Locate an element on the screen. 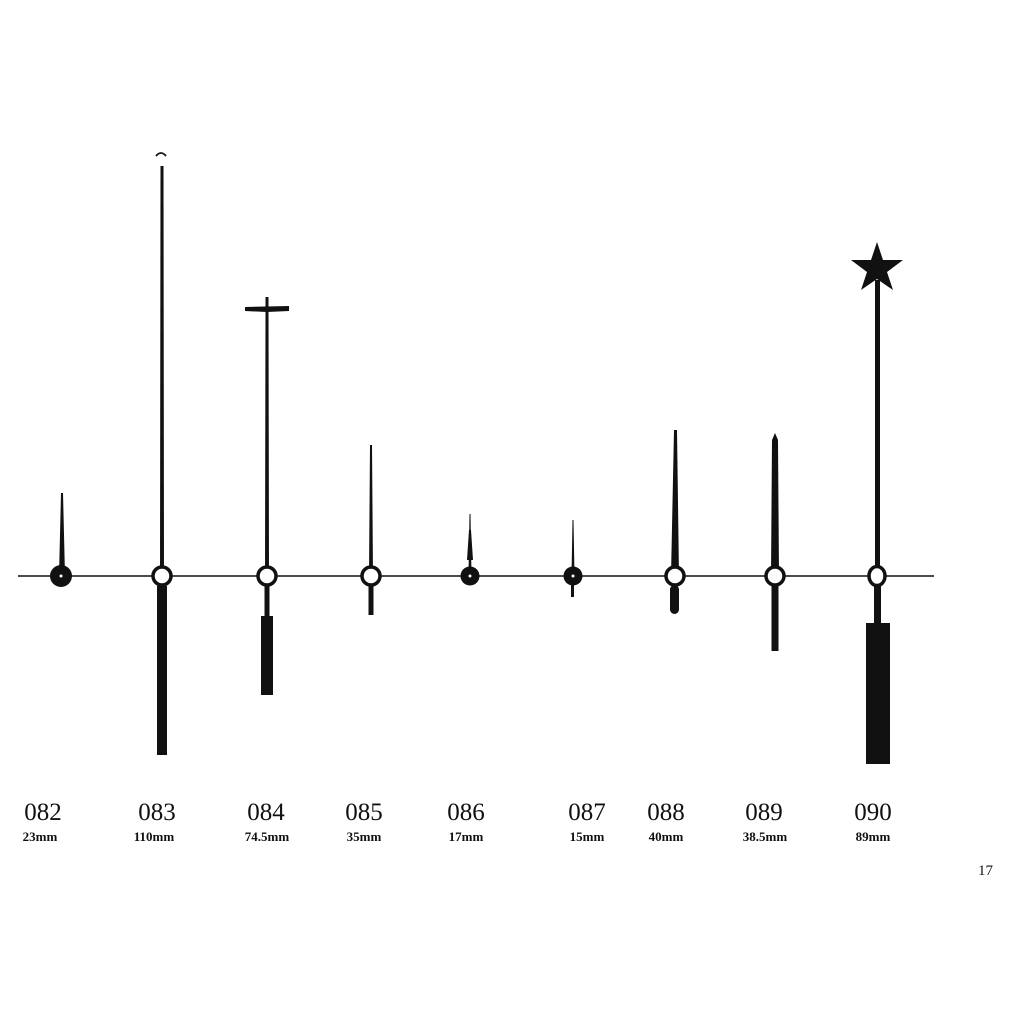 The width and height of the screenshot is (1024, 1024). page-number: 17 is located at coordinates (985, 871).